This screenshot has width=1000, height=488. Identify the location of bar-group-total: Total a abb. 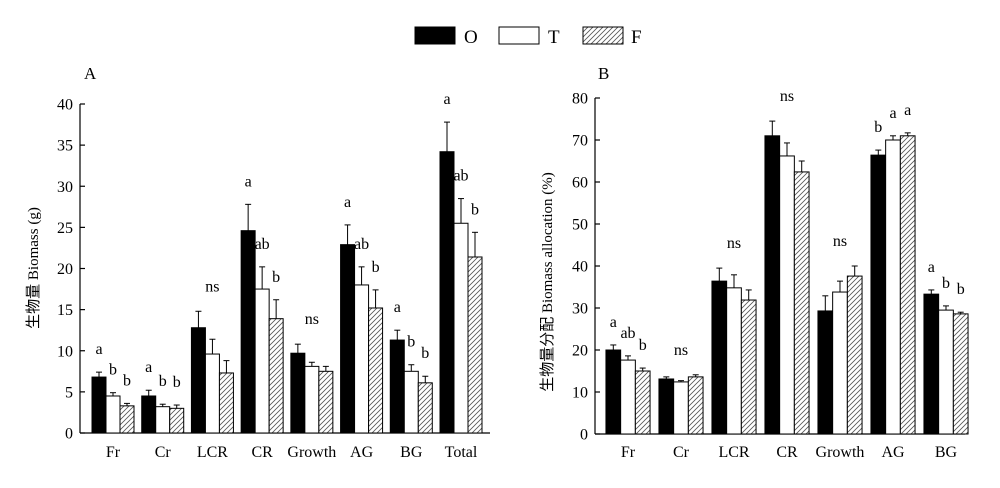
(461, 276).